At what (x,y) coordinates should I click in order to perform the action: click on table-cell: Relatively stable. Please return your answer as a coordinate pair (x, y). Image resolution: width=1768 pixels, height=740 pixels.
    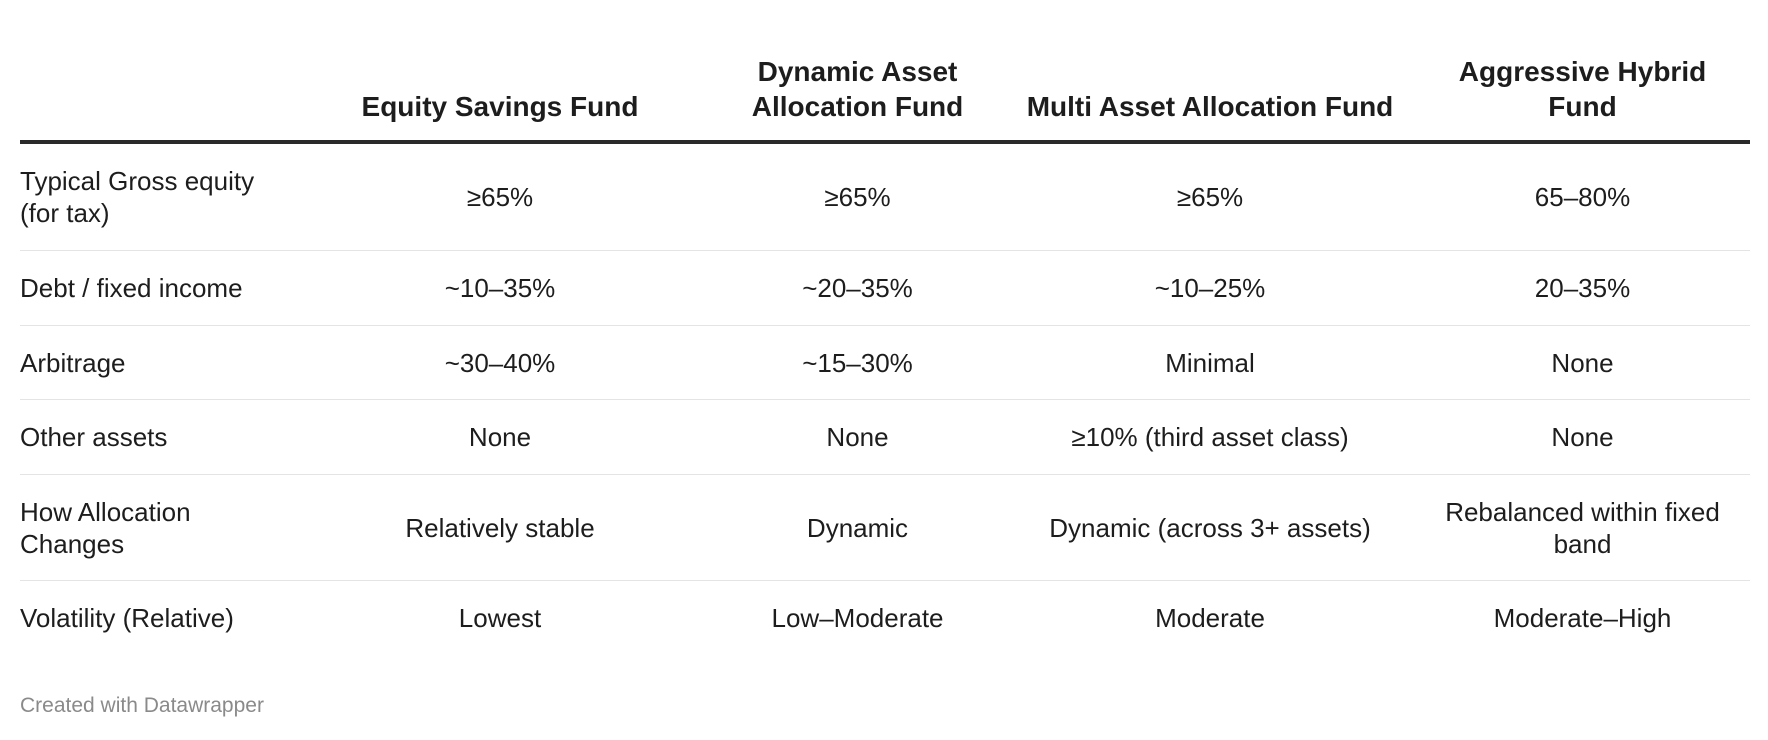
    Looking at the image, I should click on (500, 527).